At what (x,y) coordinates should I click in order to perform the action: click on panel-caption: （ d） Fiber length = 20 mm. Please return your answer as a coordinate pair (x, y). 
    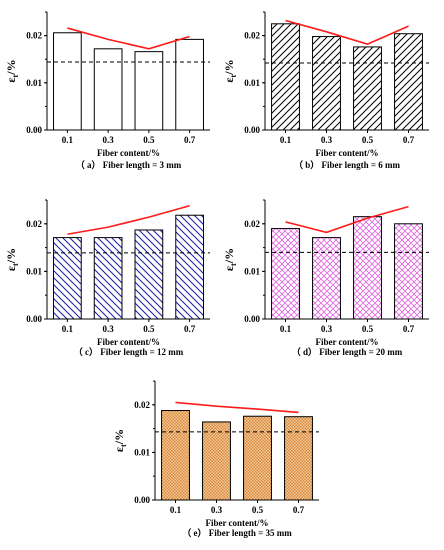
    Looking at the image, I should click on (347, 352).